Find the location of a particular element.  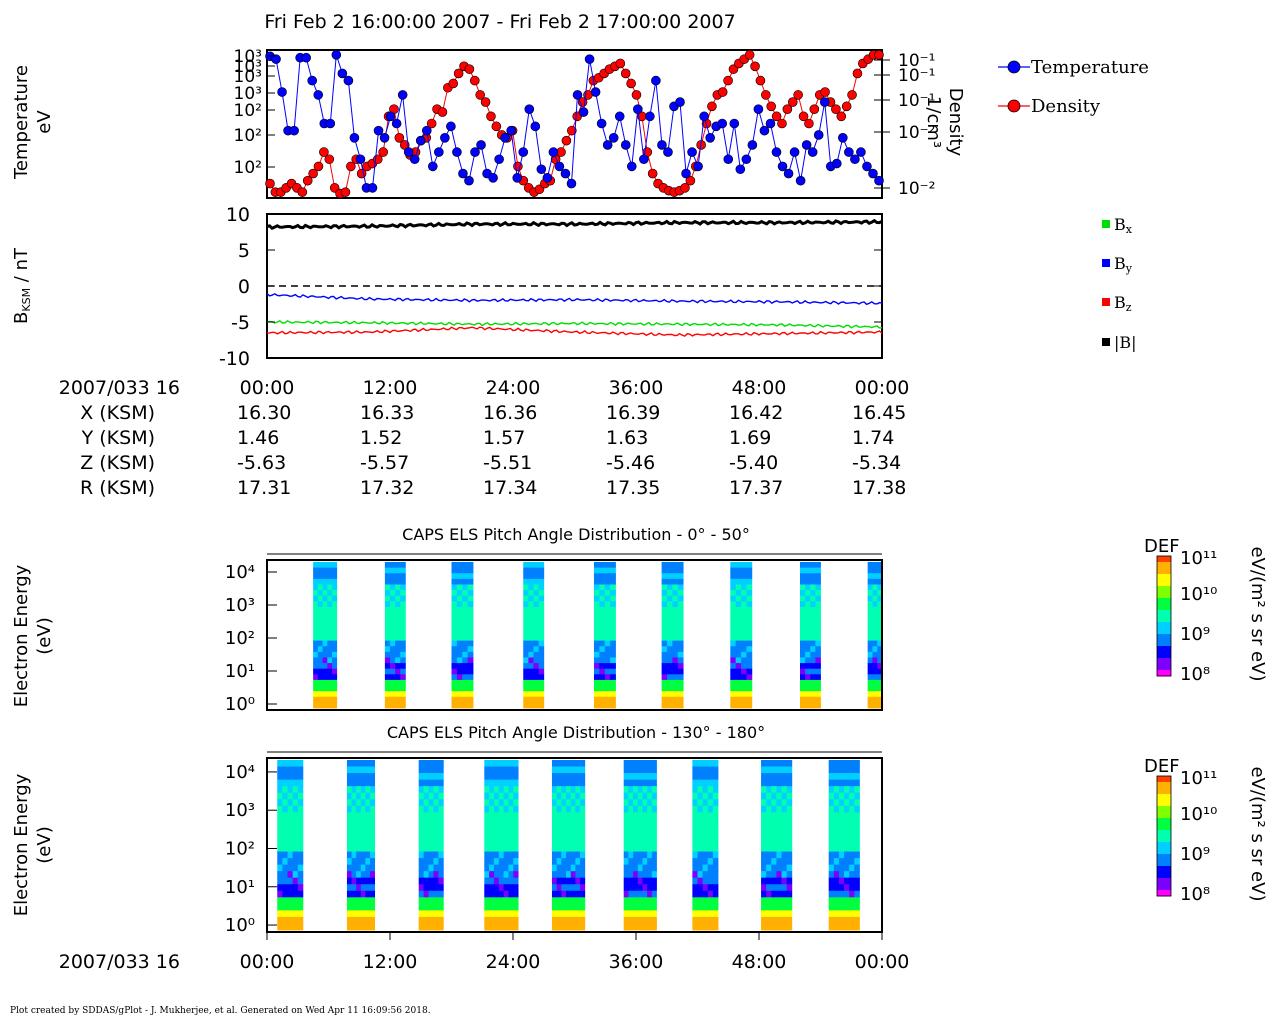

pad-high-colorbar-step is located at coordinates (1164, 820).